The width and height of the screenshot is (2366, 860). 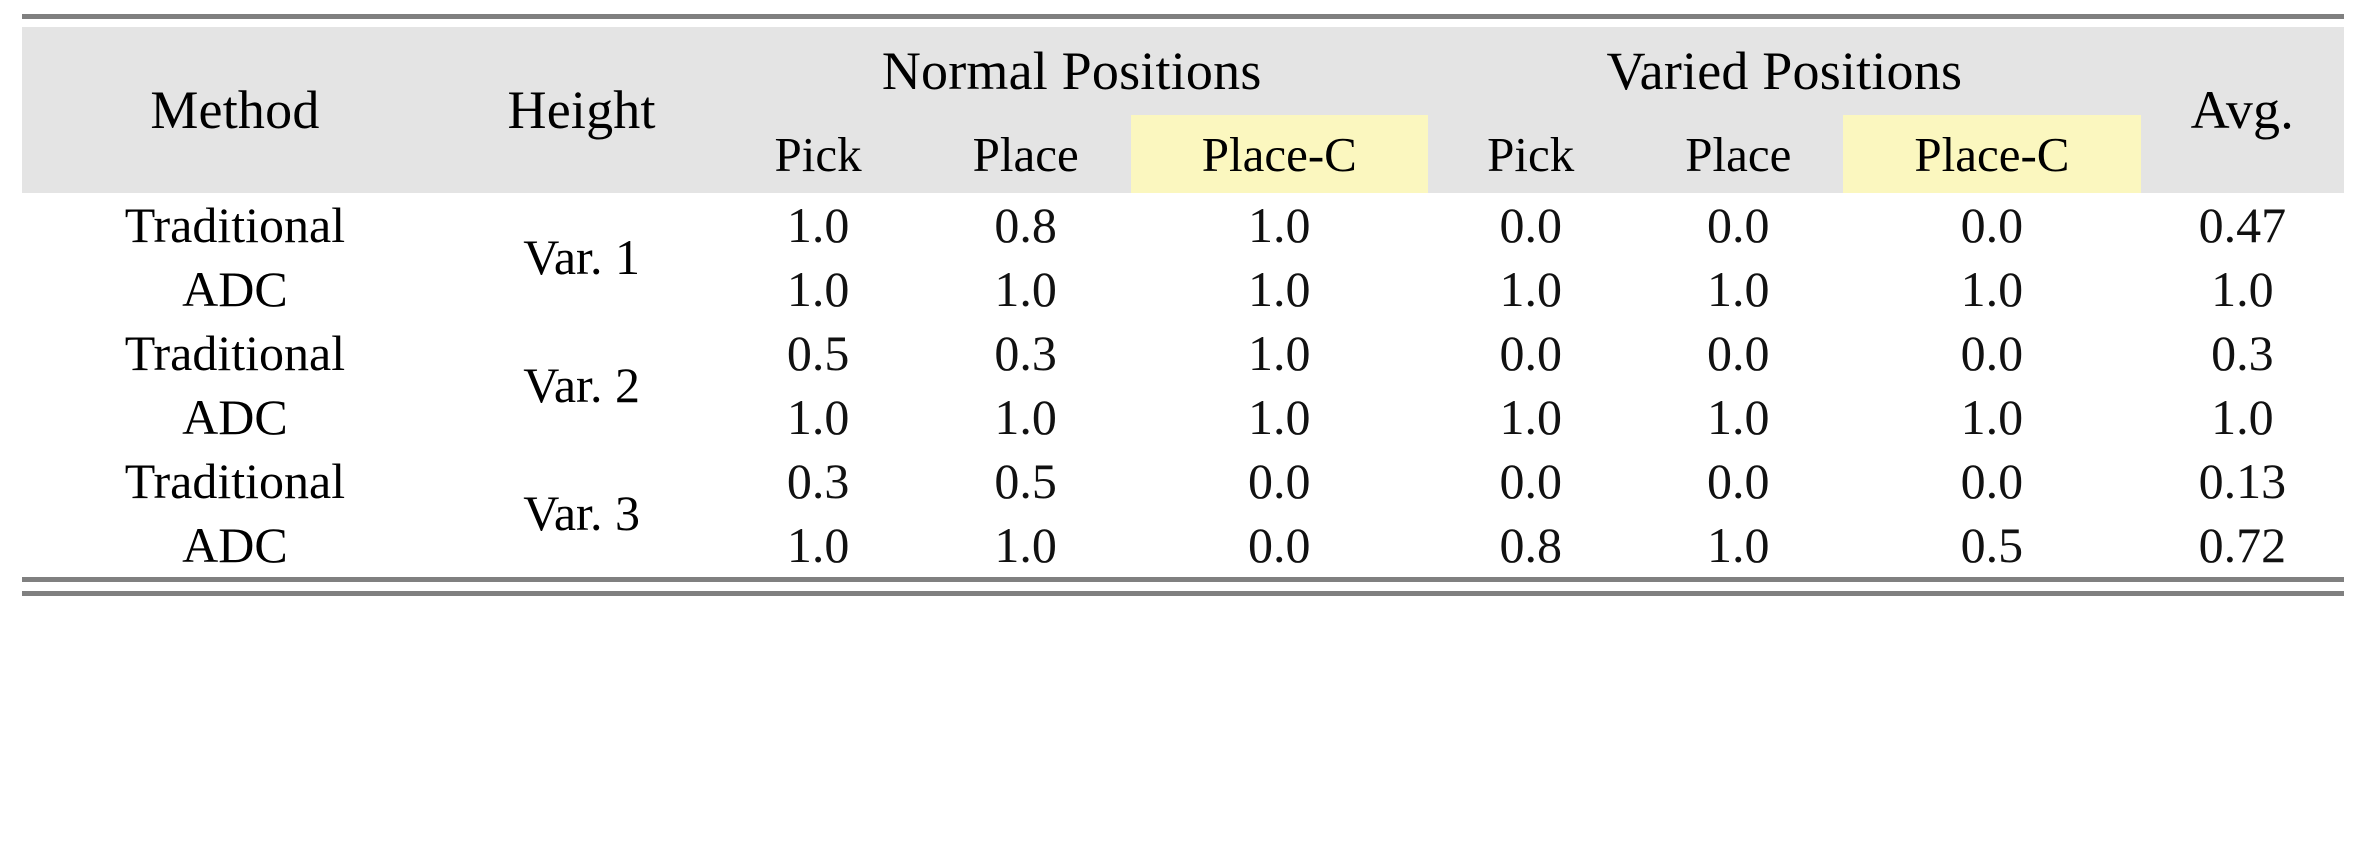 I want to click on column-header-method: Method, so click(x=235, y=110).